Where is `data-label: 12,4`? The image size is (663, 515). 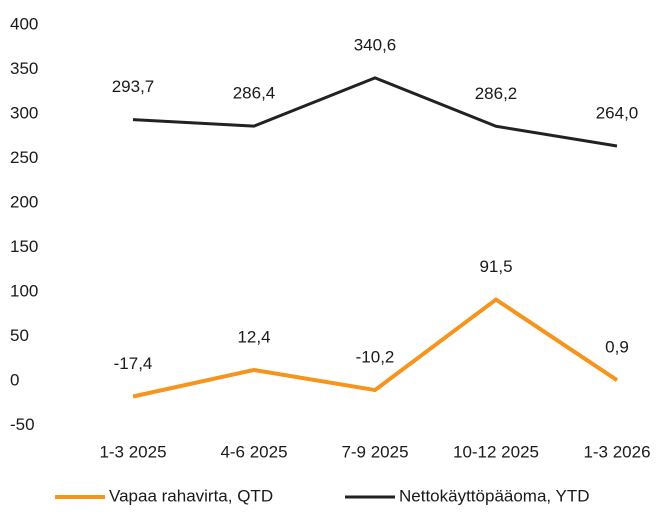 data-label: 12,4 is located at coordinates (253, 336).